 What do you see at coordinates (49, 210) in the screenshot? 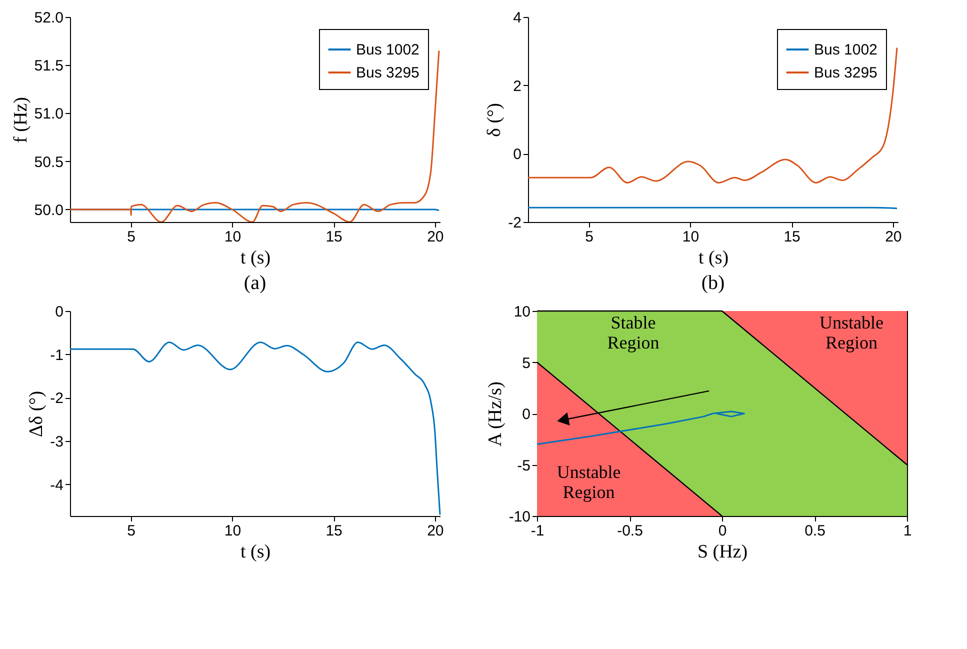
I see `y-tick-label: 50.0` at bounding box center [49, 210].